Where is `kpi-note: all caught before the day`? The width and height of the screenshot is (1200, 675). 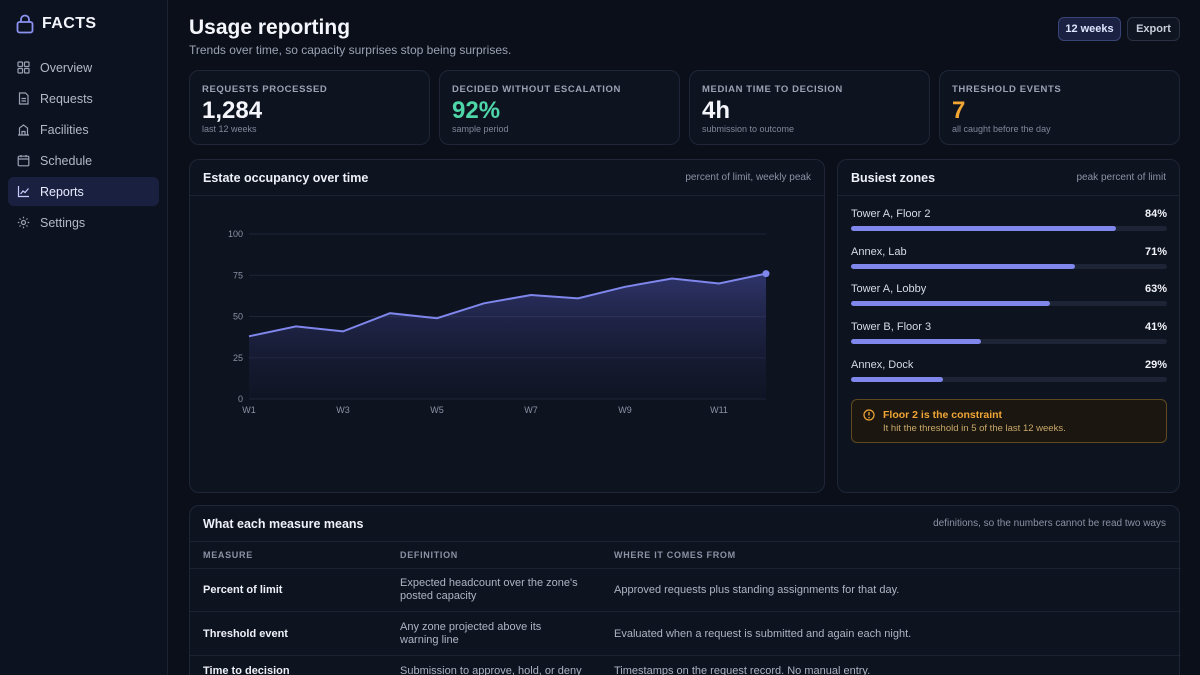 kpi-note: all caught before the day is located at coordinates (1001, 129).